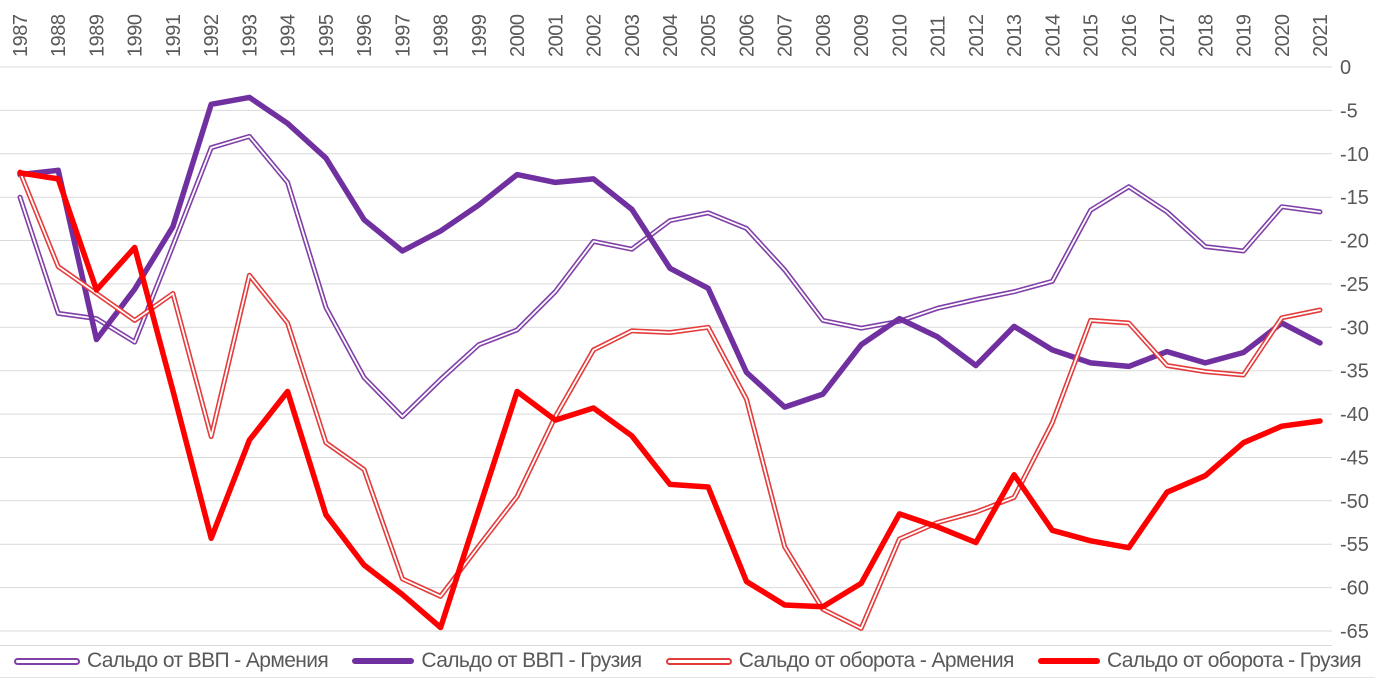  I want to click on svg-text: 1998, so click(442, 35).